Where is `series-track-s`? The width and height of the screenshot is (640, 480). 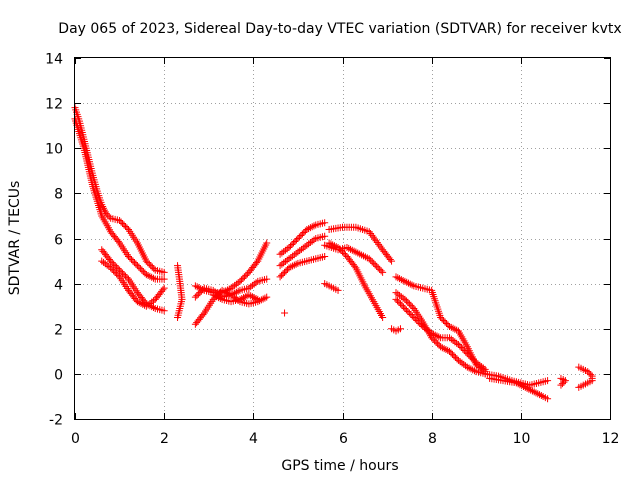
series-track-s is located at coordinates (519, 388).